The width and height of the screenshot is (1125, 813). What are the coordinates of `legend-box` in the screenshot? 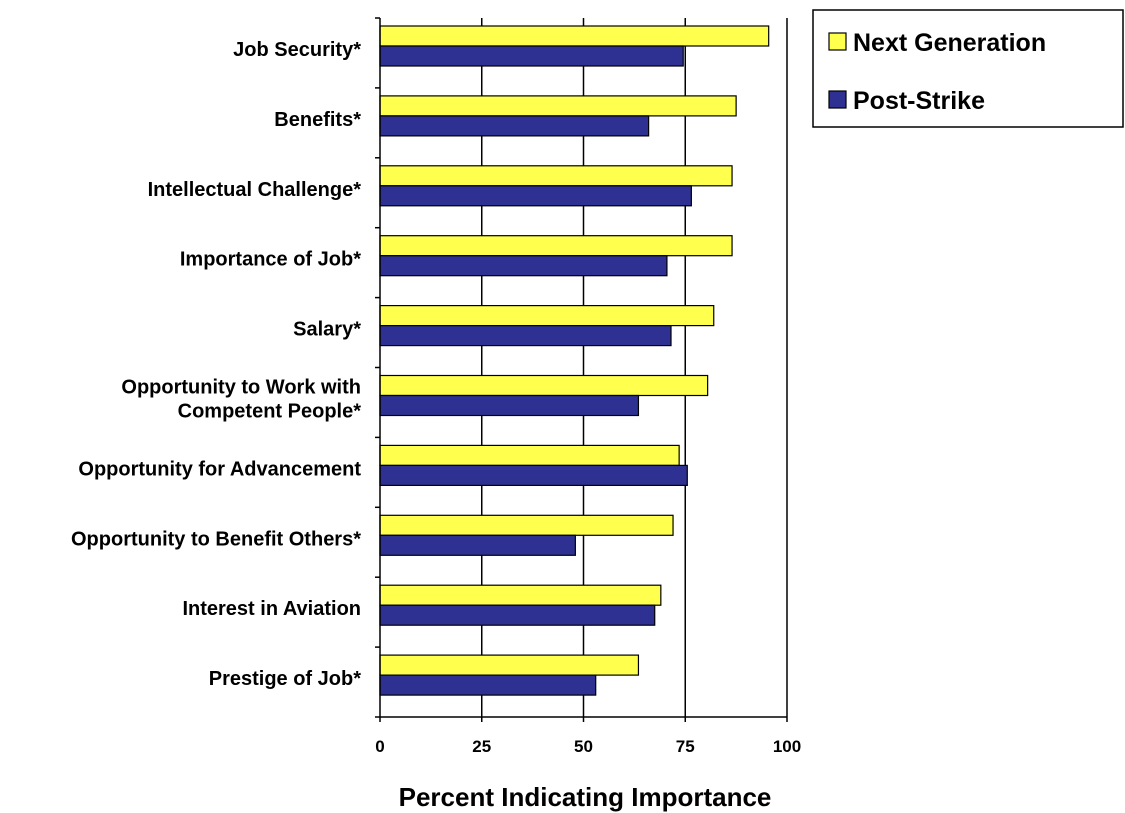 It's located at (968, 68).